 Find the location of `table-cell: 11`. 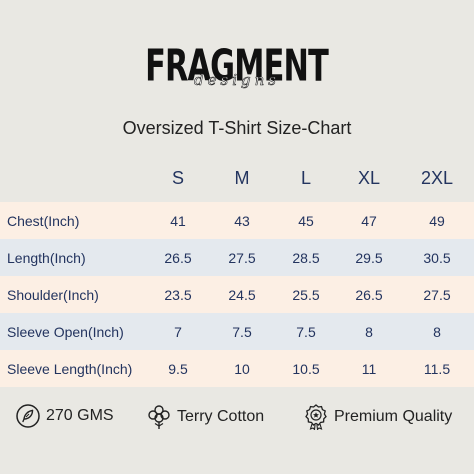

table-cell: 11 is located at coordinates (369, 369).